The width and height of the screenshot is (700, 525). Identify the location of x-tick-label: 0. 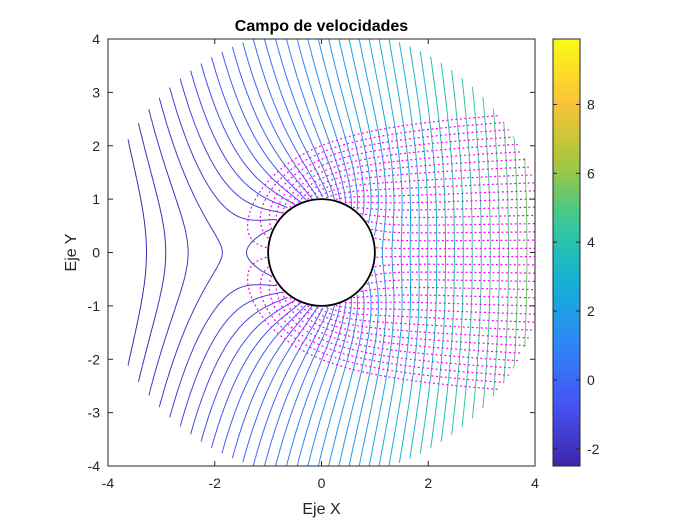
(322, 483).